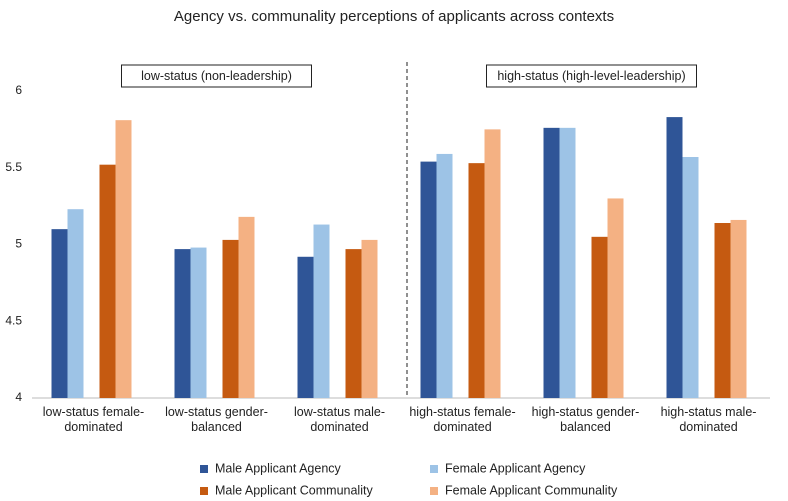  What do you see at coordinates (13, 167) in the screenshot?
I see `y-tick-label: 5.5` at bounding box center [13, 167].